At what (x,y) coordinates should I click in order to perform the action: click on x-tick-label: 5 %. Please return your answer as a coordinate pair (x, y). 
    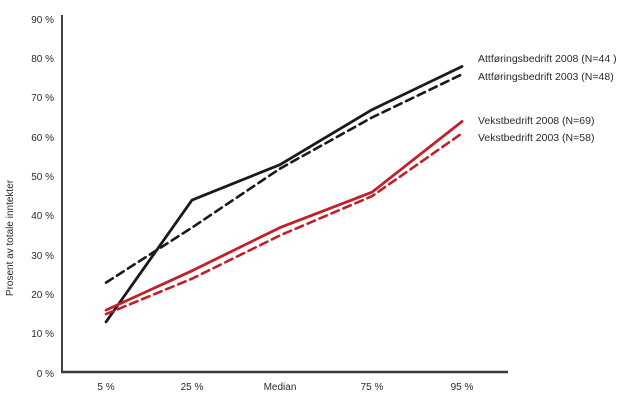
    Looking at the image, I should click on (105, 387).